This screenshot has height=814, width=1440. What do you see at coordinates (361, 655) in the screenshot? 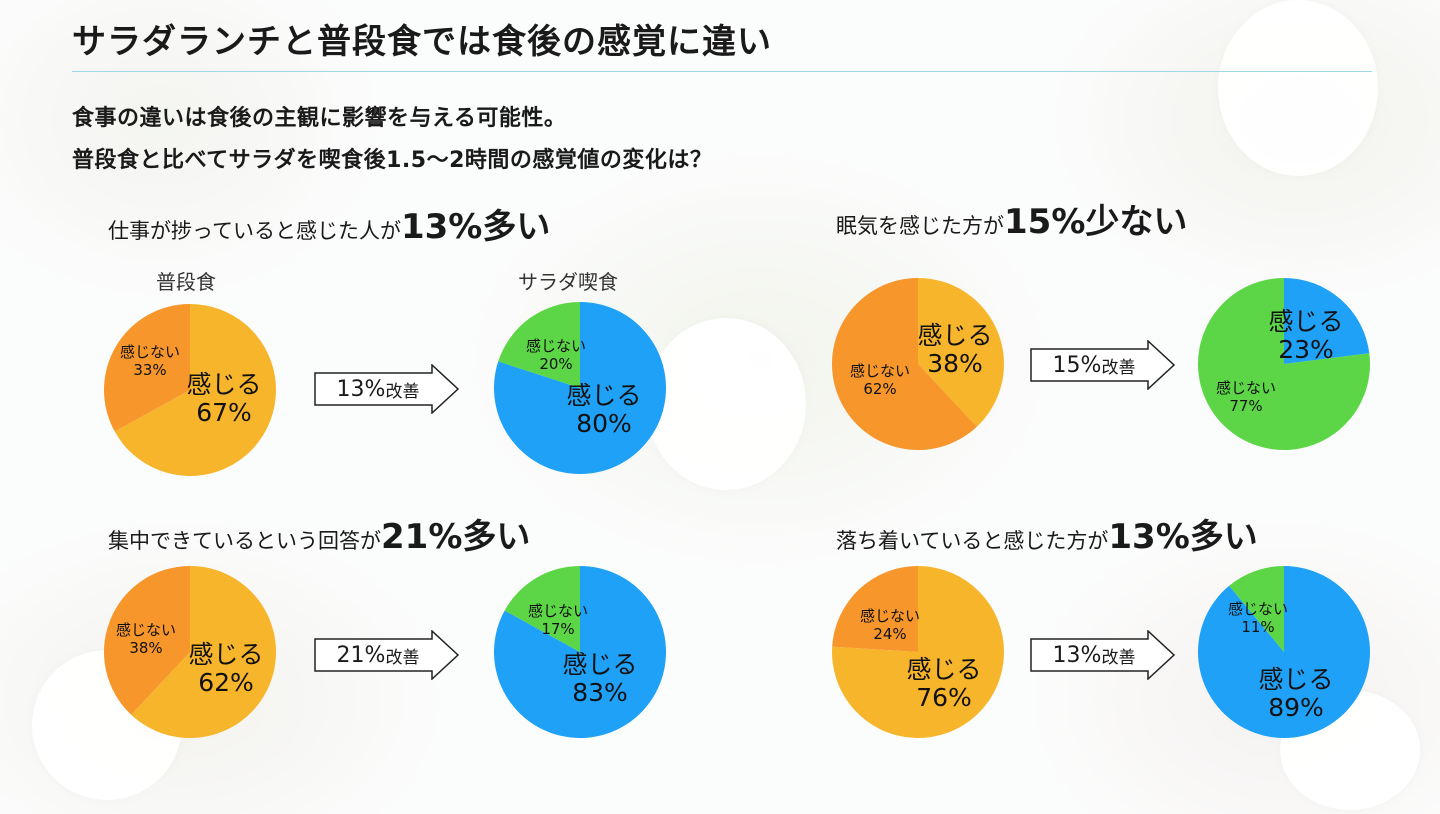
I see `improvement-value: 21%` at bounding box center [361, 655].